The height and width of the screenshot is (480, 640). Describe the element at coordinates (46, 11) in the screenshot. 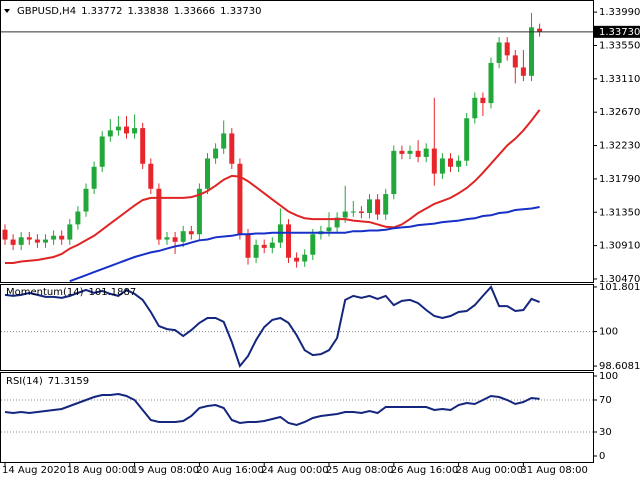

I see `symbol: GBPUSD,H4` at that location.